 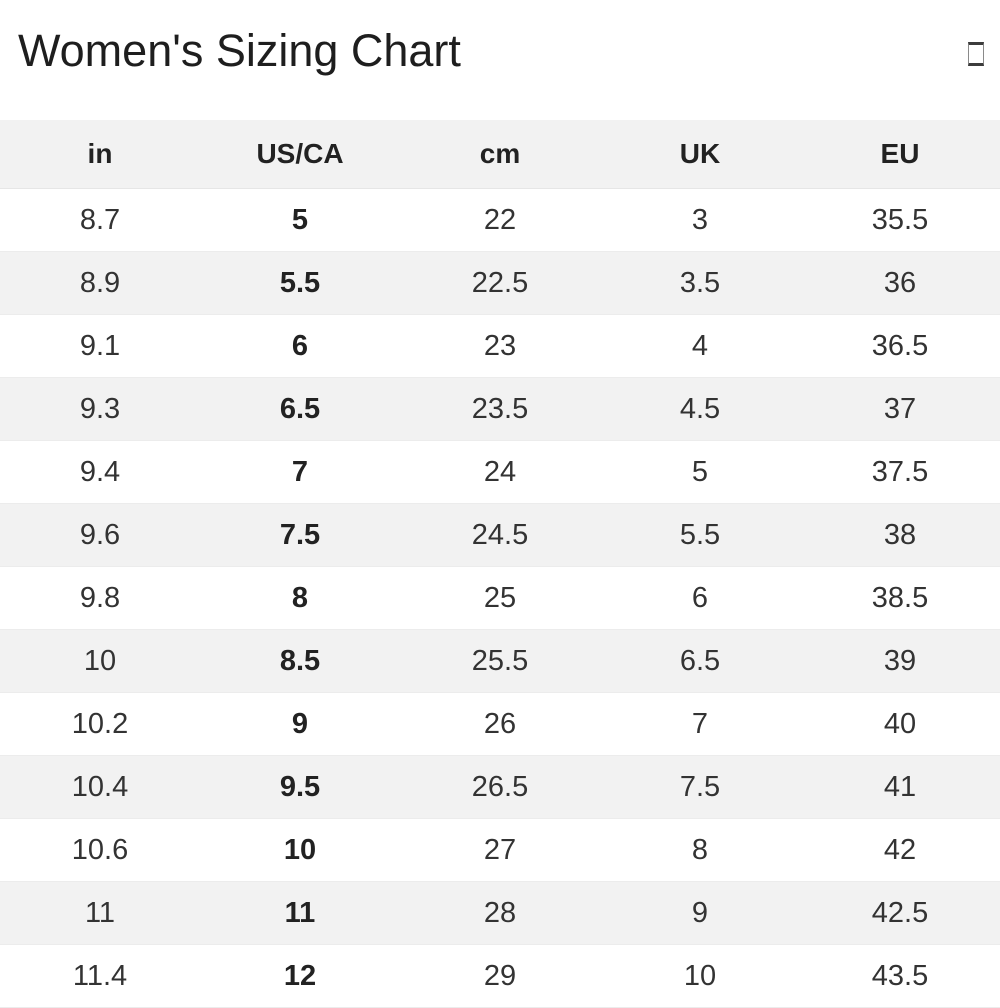 I want to click on cell-us-ca: 8.5, so click(x=300, y=661).